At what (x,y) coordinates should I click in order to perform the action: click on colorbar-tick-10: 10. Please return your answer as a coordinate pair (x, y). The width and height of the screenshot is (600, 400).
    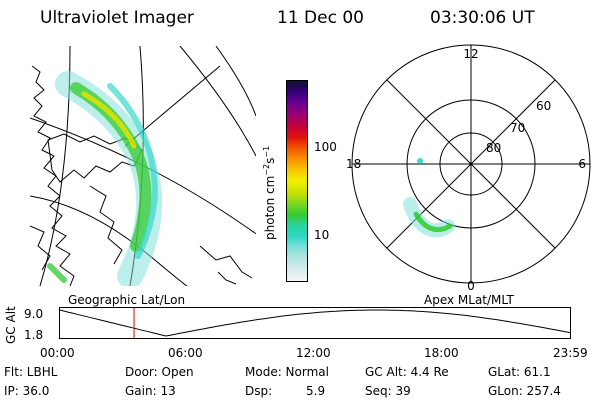
    Looking at the image, I should click on (322, 235).